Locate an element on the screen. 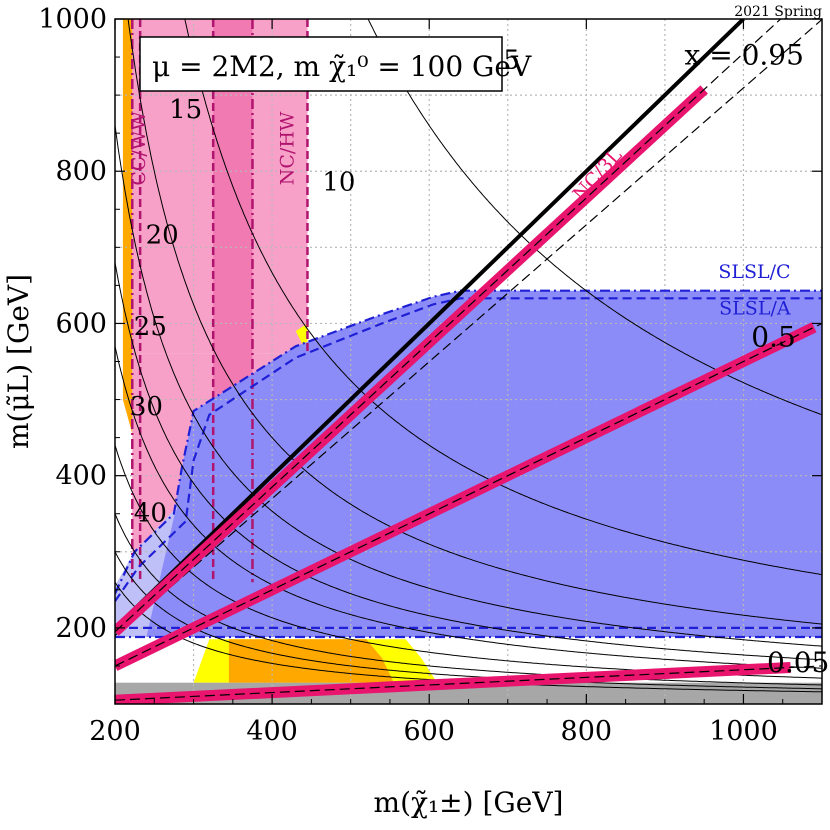 The height and width of the screenshot is (830, 830). x-tick-label: 600 is located at coordinates (429, 731).